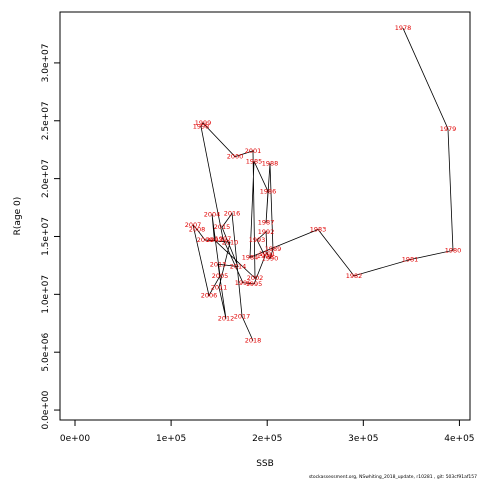 Image resolution: width=480 pixels, height=480 pixels. Describe the element at coordinates (171, 439) in the screenshot. I see `x-tick-label: 1e+05` at that location.